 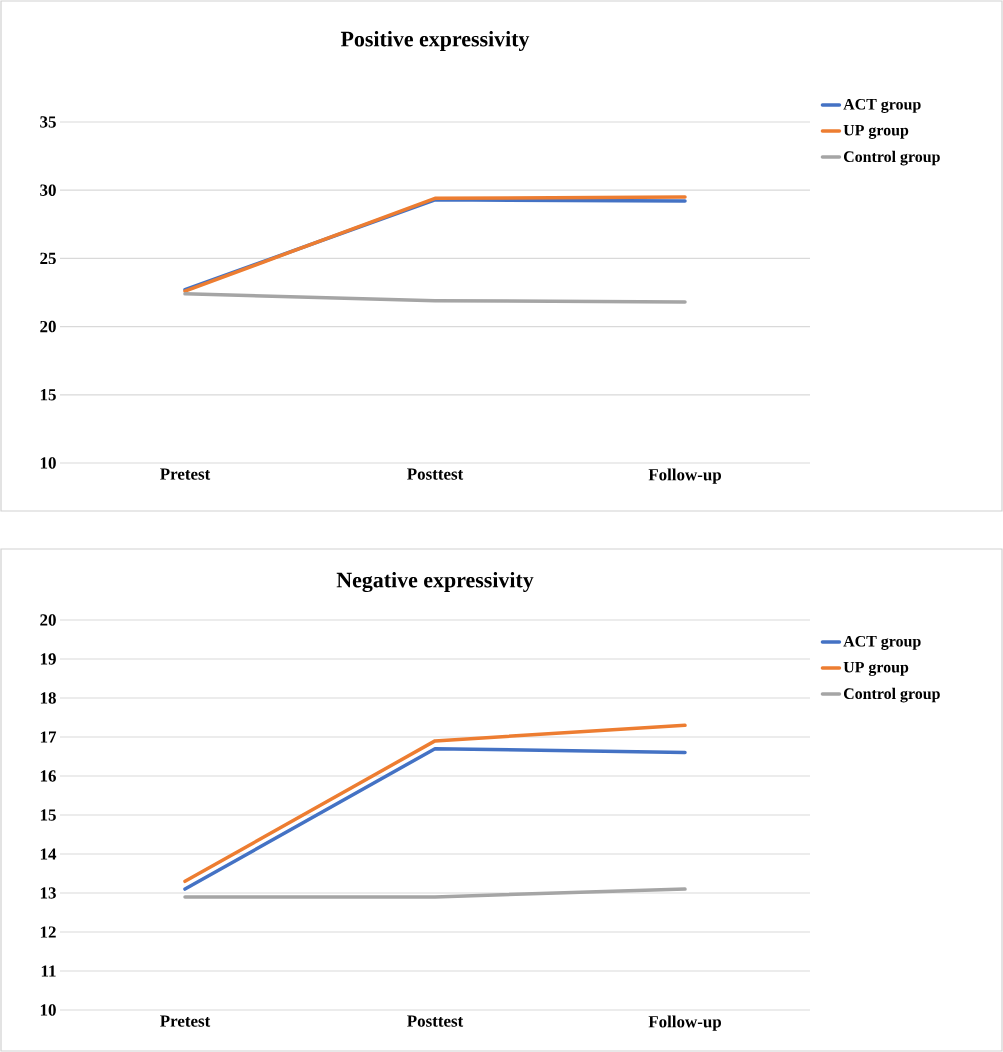 What do you see at coordinates (48, 258) in the screenshot?
I see `y-tick-label: 25` at bounding box center [48, 258].